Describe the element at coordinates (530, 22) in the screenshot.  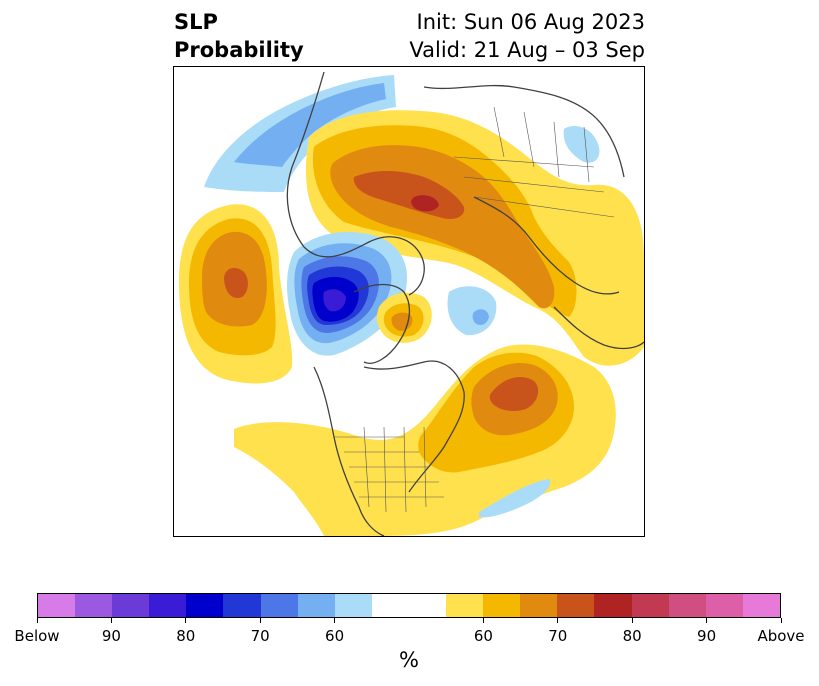
I see `title-init-date: Init: Sun 06 Aug 2023` at that location.